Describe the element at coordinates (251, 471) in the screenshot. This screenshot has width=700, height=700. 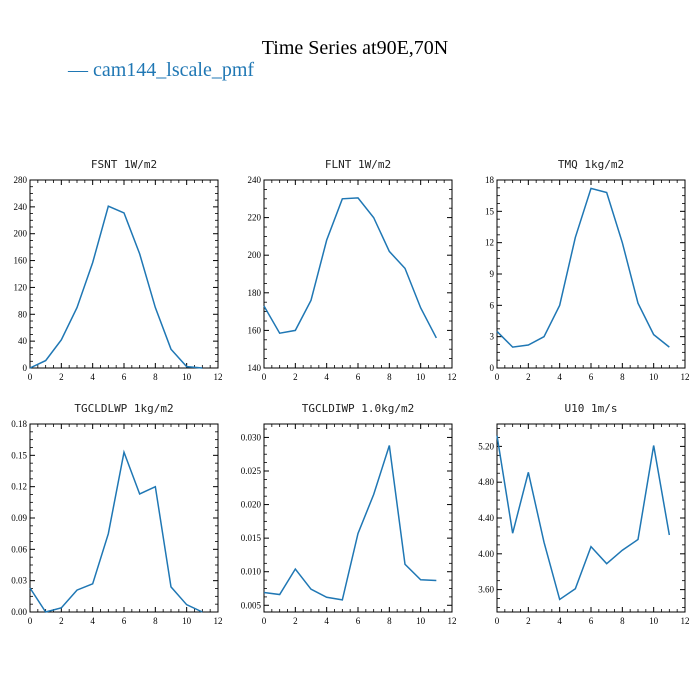
I see `y-tick-label: 0.025` at that location.